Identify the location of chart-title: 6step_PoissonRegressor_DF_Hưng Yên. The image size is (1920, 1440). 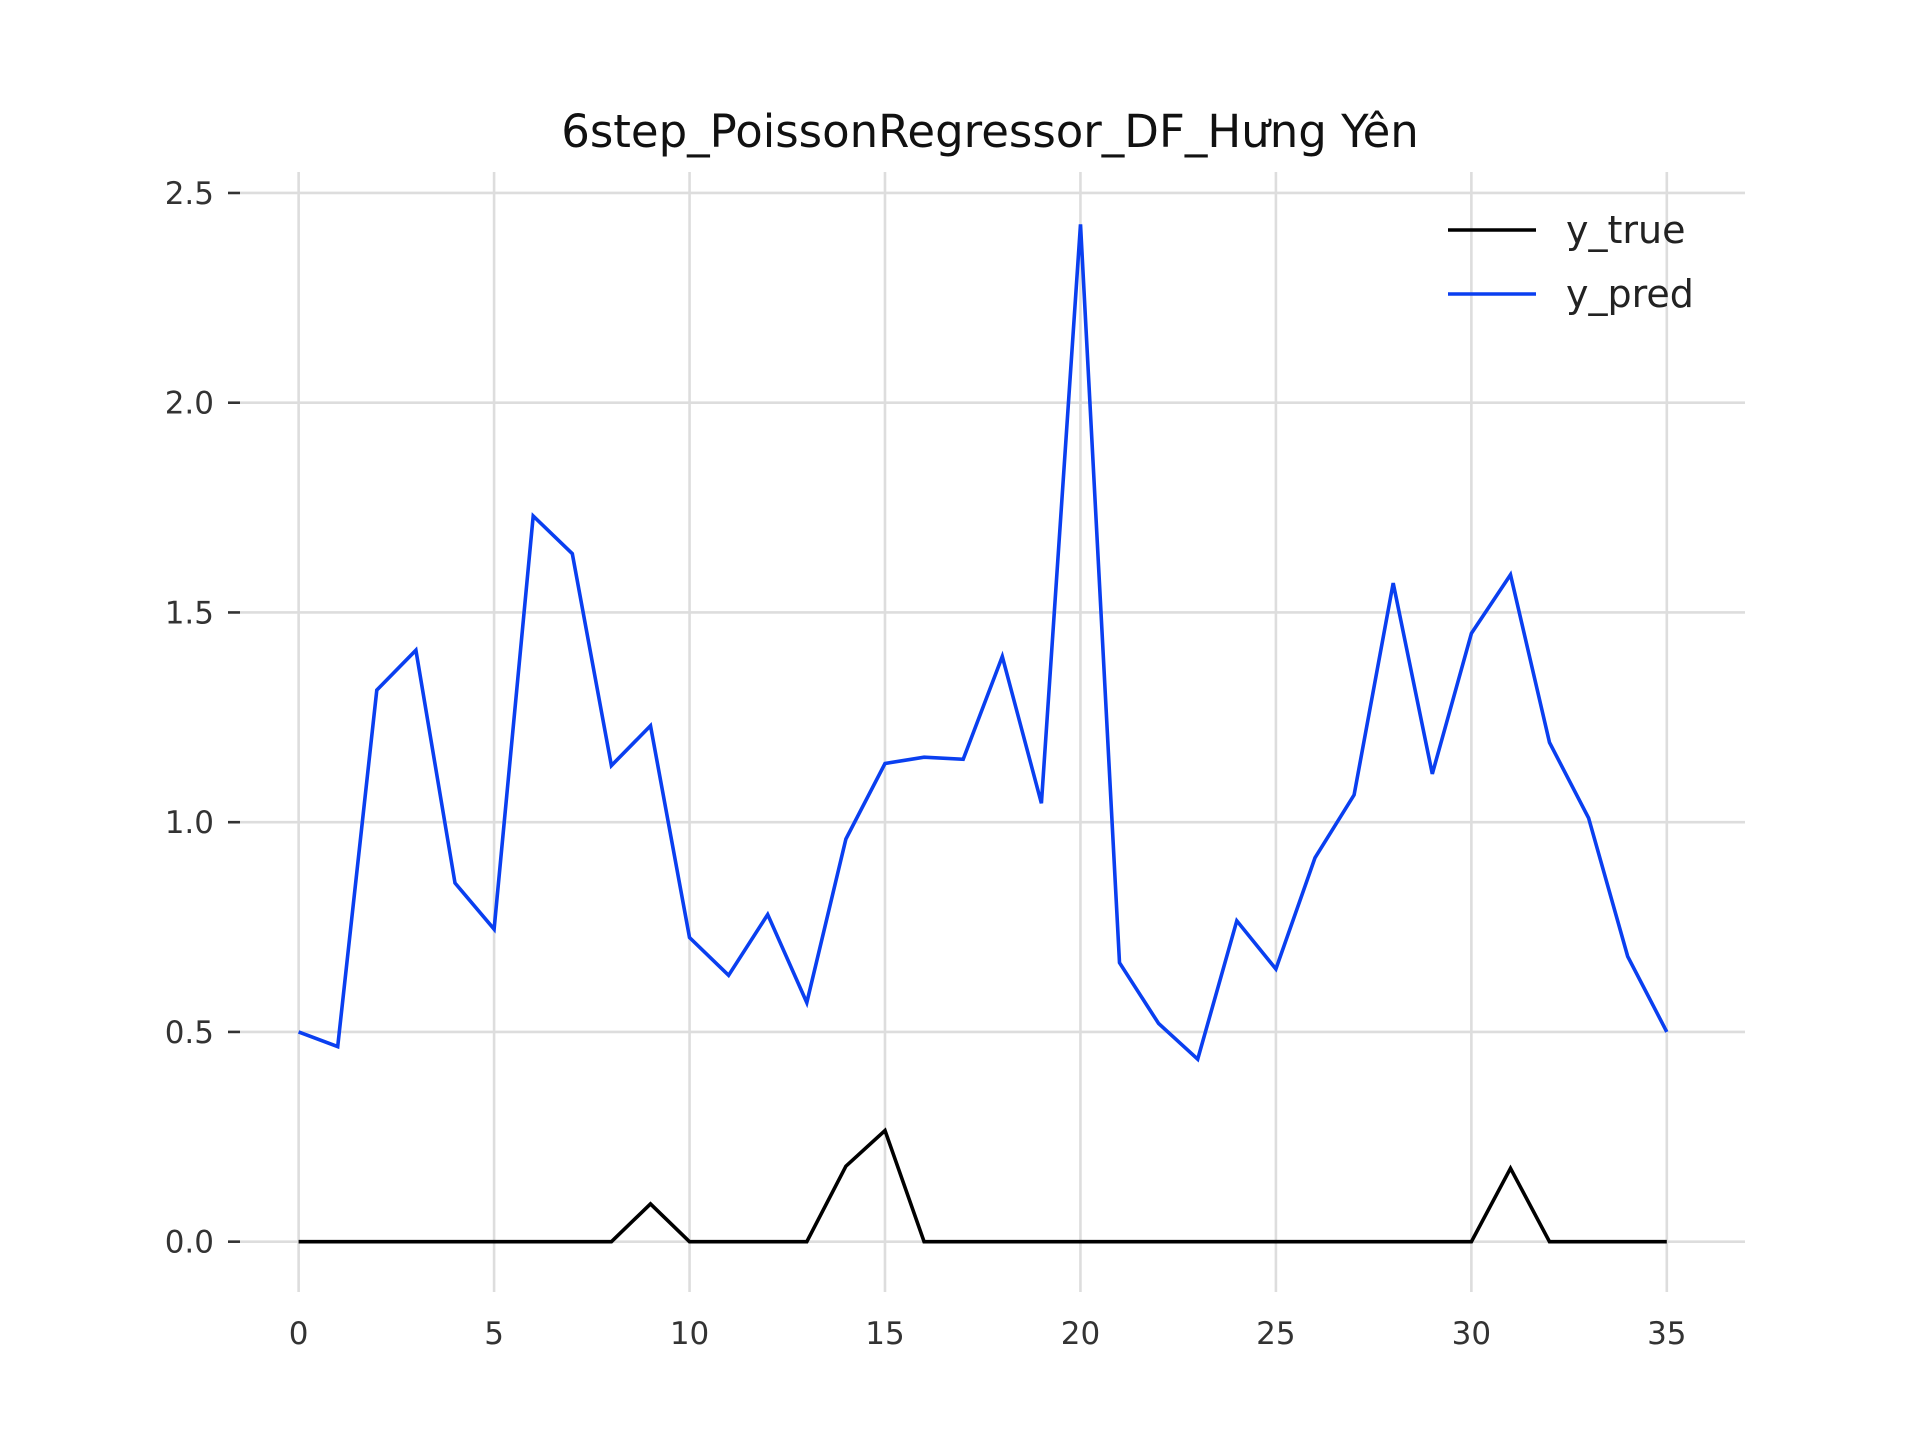
(990, 131).